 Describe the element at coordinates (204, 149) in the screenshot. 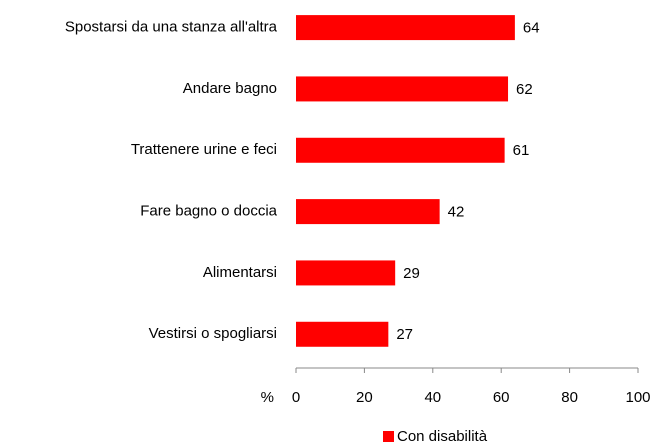

I see `y-tick-label: Trattenere urine e feci` at that location.